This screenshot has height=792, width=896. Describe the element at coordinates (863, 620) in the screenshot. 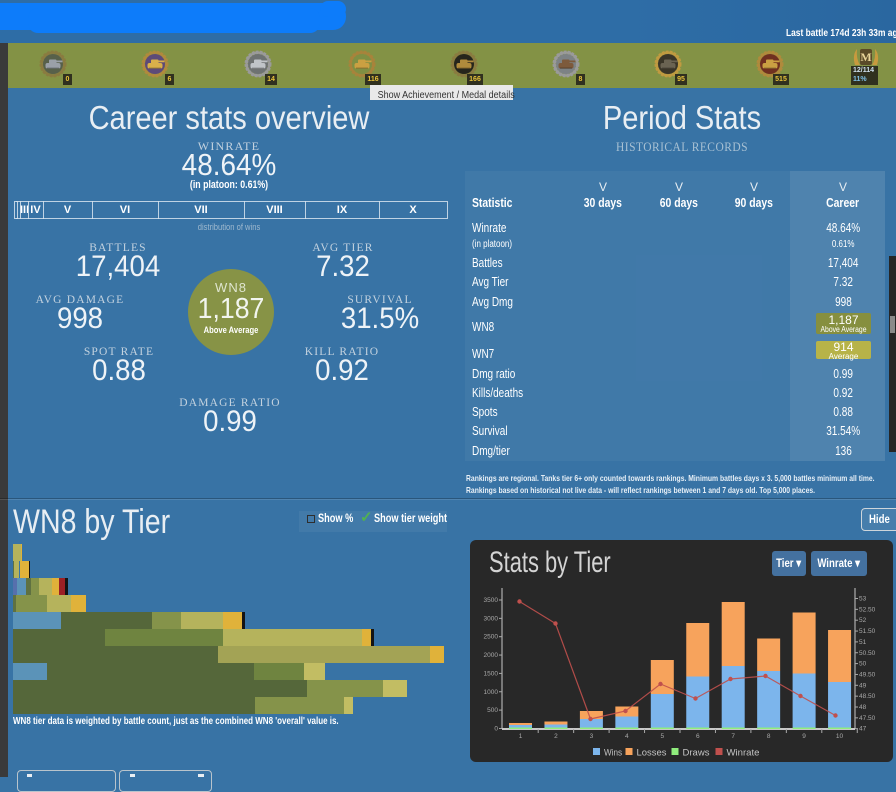

I see `svg-text: 52` at that location.